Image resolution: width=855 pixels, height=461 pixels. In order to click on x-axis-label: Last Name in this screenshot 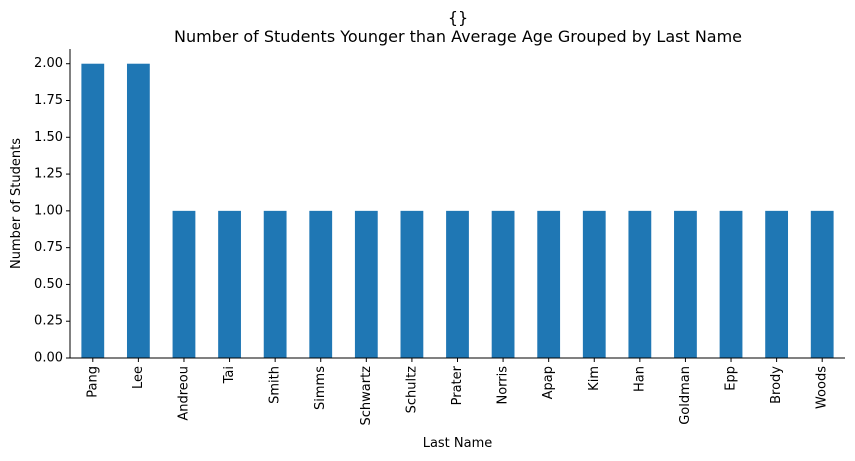, I will do `click(458, 443)`.